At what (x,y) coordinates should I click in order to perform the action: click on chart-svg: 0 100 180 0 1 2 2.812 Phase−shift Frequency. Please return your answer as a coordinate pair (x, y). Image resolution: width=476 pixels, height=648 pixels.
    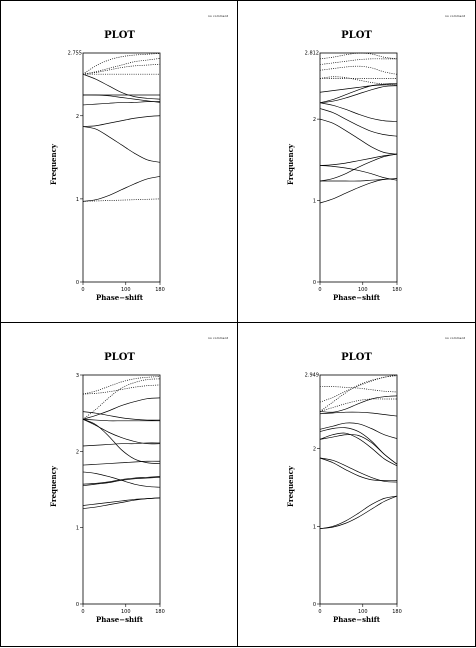
    Looking at the image, I should click on (344, 177).